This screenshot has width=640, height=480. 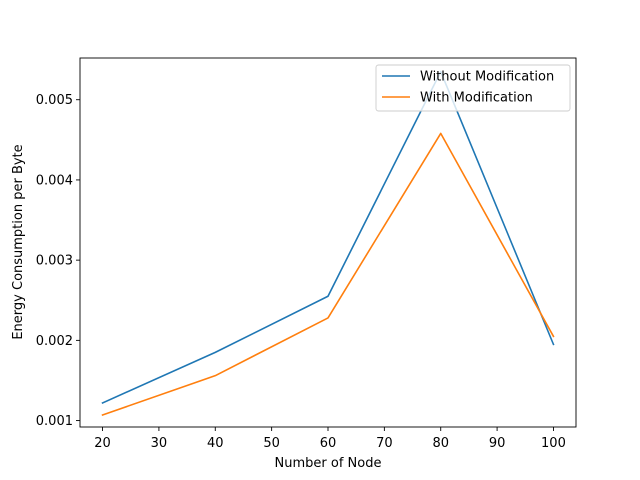 I want to click on x-tick-label: 100, so click(x=553, y=443).